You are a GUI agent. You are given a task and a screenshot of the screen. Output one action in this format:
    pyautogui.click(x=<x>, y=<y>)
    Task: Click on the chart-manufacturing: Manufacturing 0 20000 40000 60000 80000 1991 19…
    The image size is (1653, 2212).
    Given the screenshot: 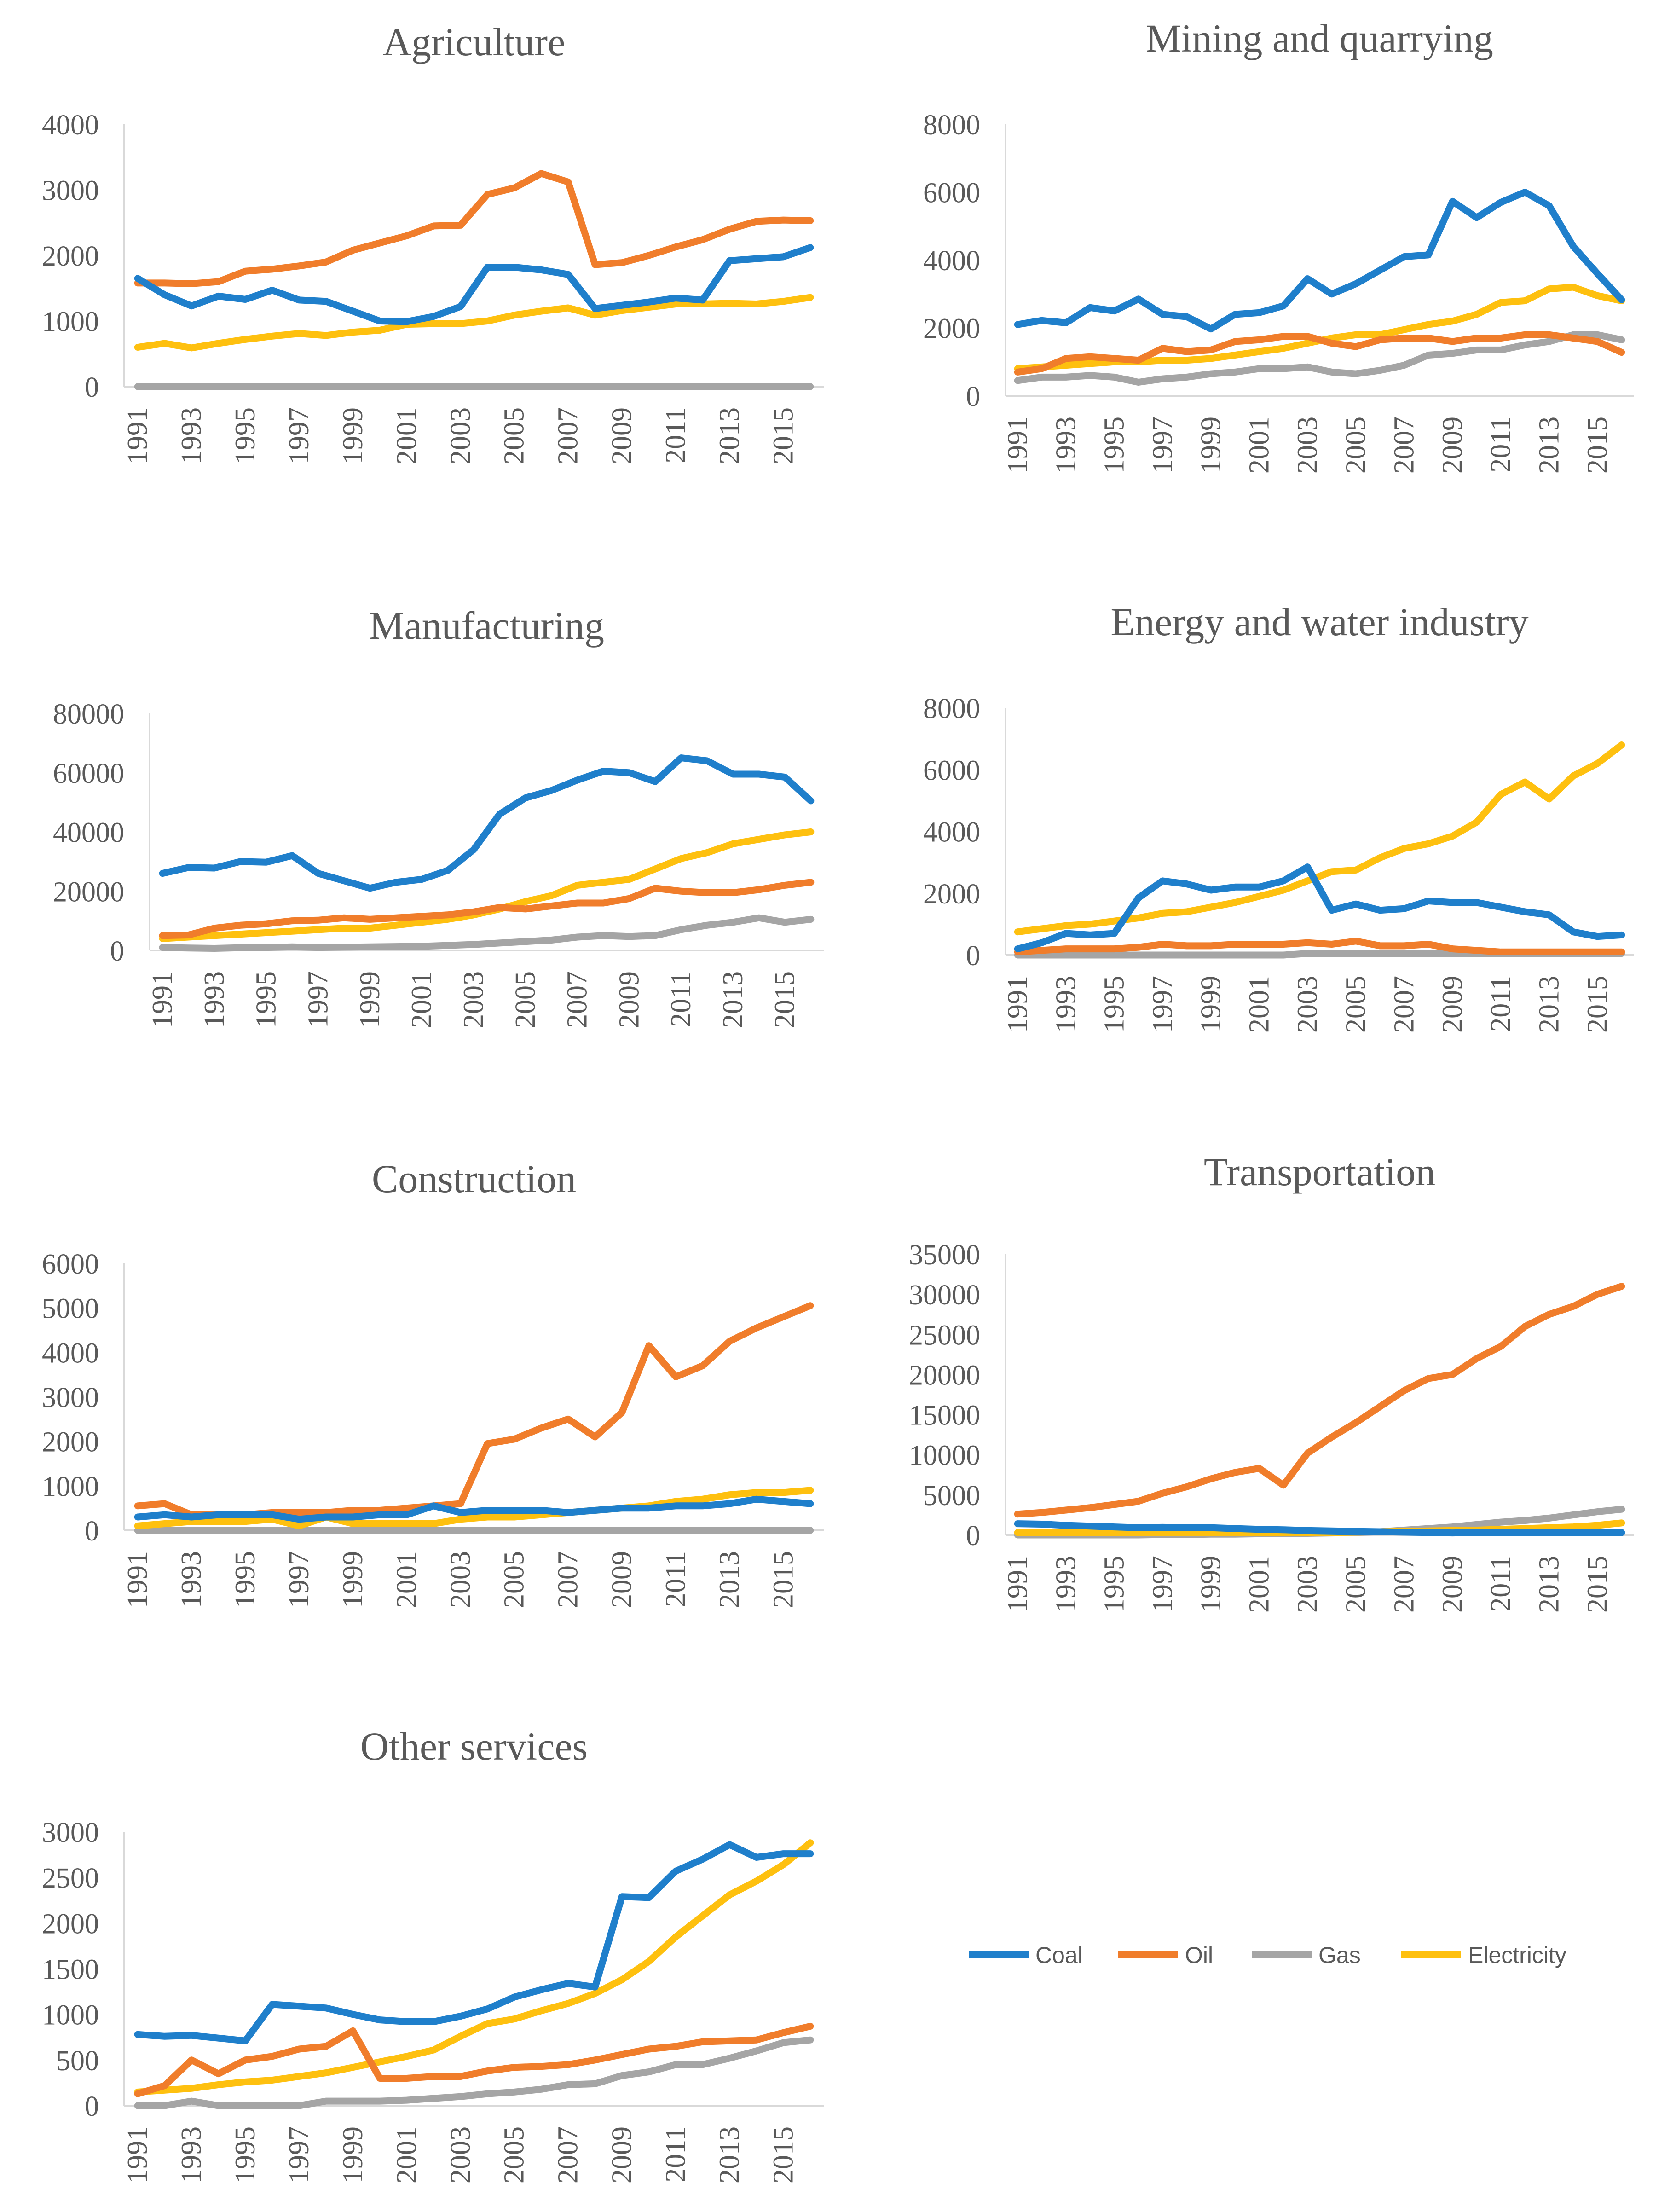 What is the action you would take?
    pyautogui.click(x=438, y=815)
    